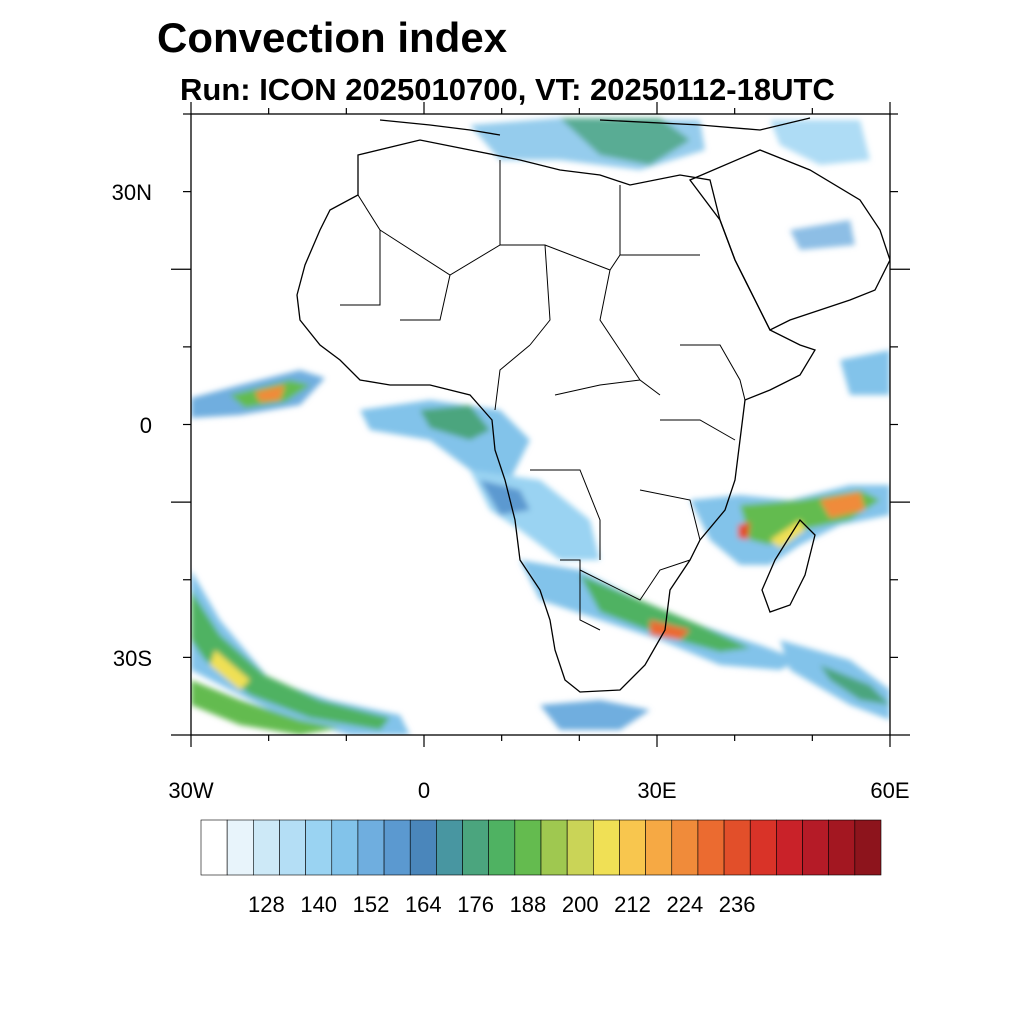 This screenshot has width=1024, height=1024. I want to click on colorbar-label: 176, so click(475, 904).